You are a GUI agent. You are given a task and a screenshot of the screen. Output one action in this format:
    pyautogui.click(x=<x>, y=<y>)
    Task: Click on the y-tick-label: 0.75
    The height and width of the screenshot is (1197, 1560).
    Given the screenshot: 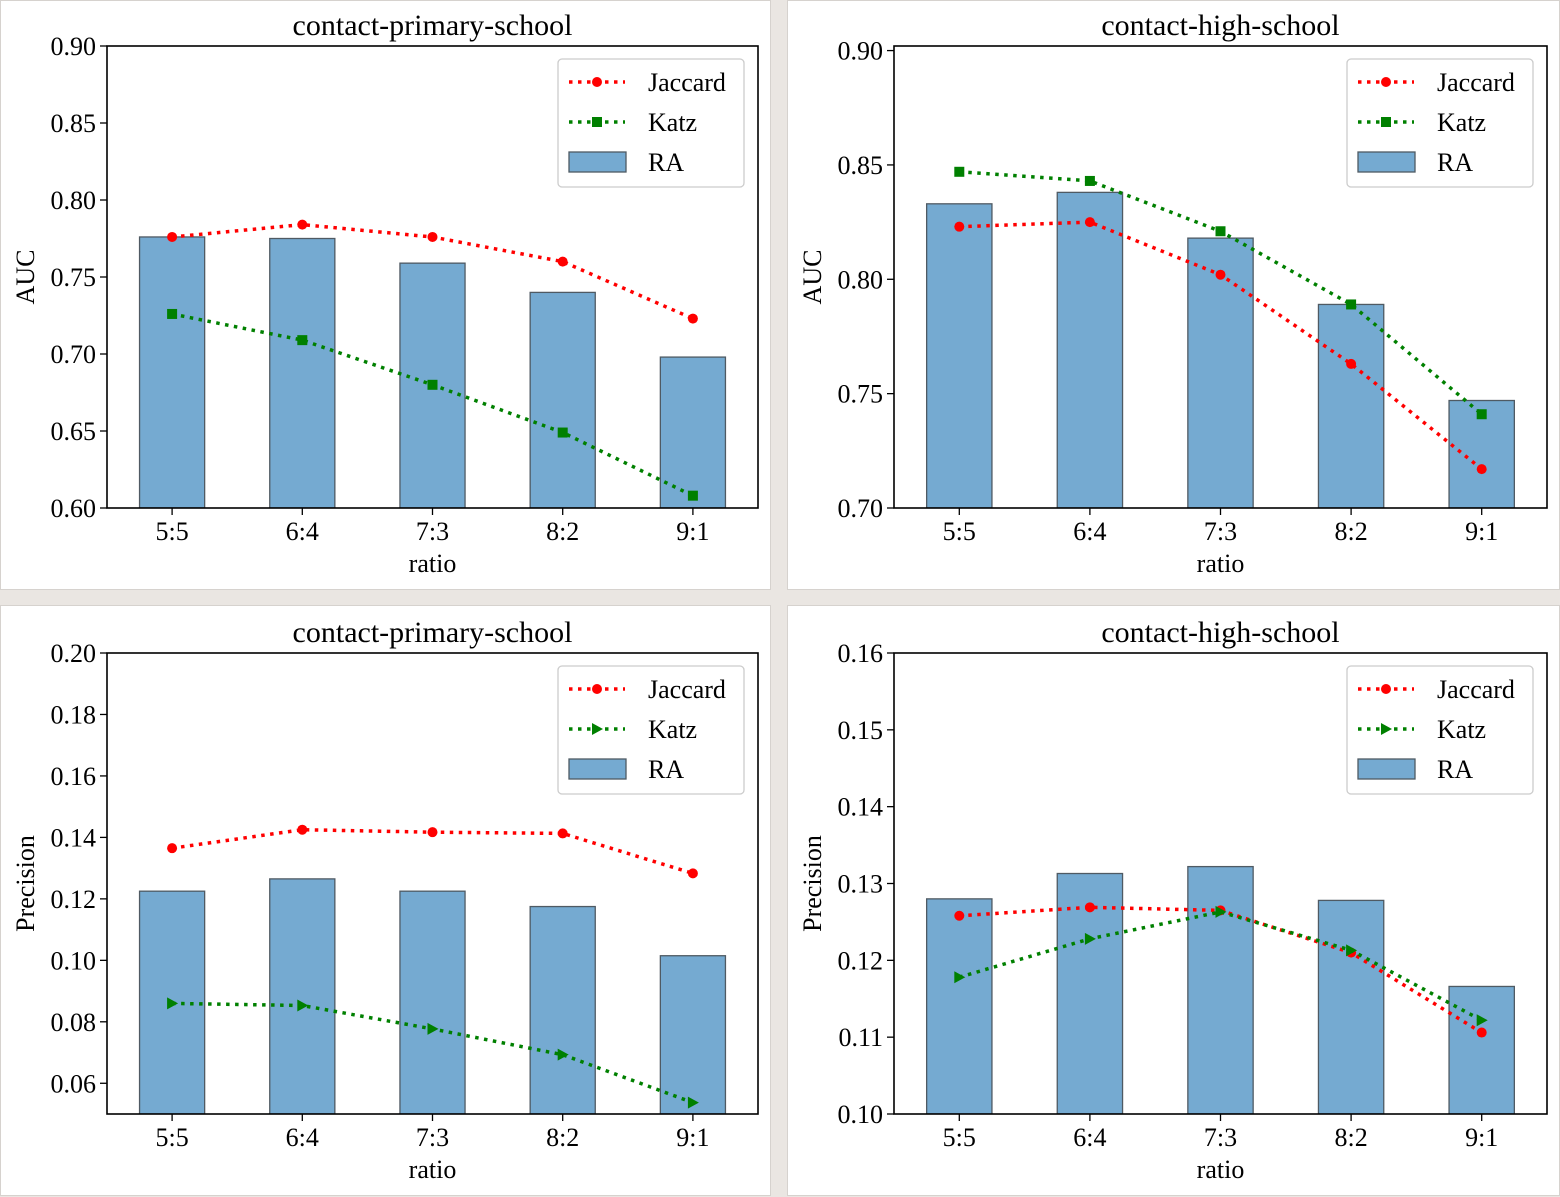 What is the action you would take?
    pyautogui.click(x=74, y=277)
    